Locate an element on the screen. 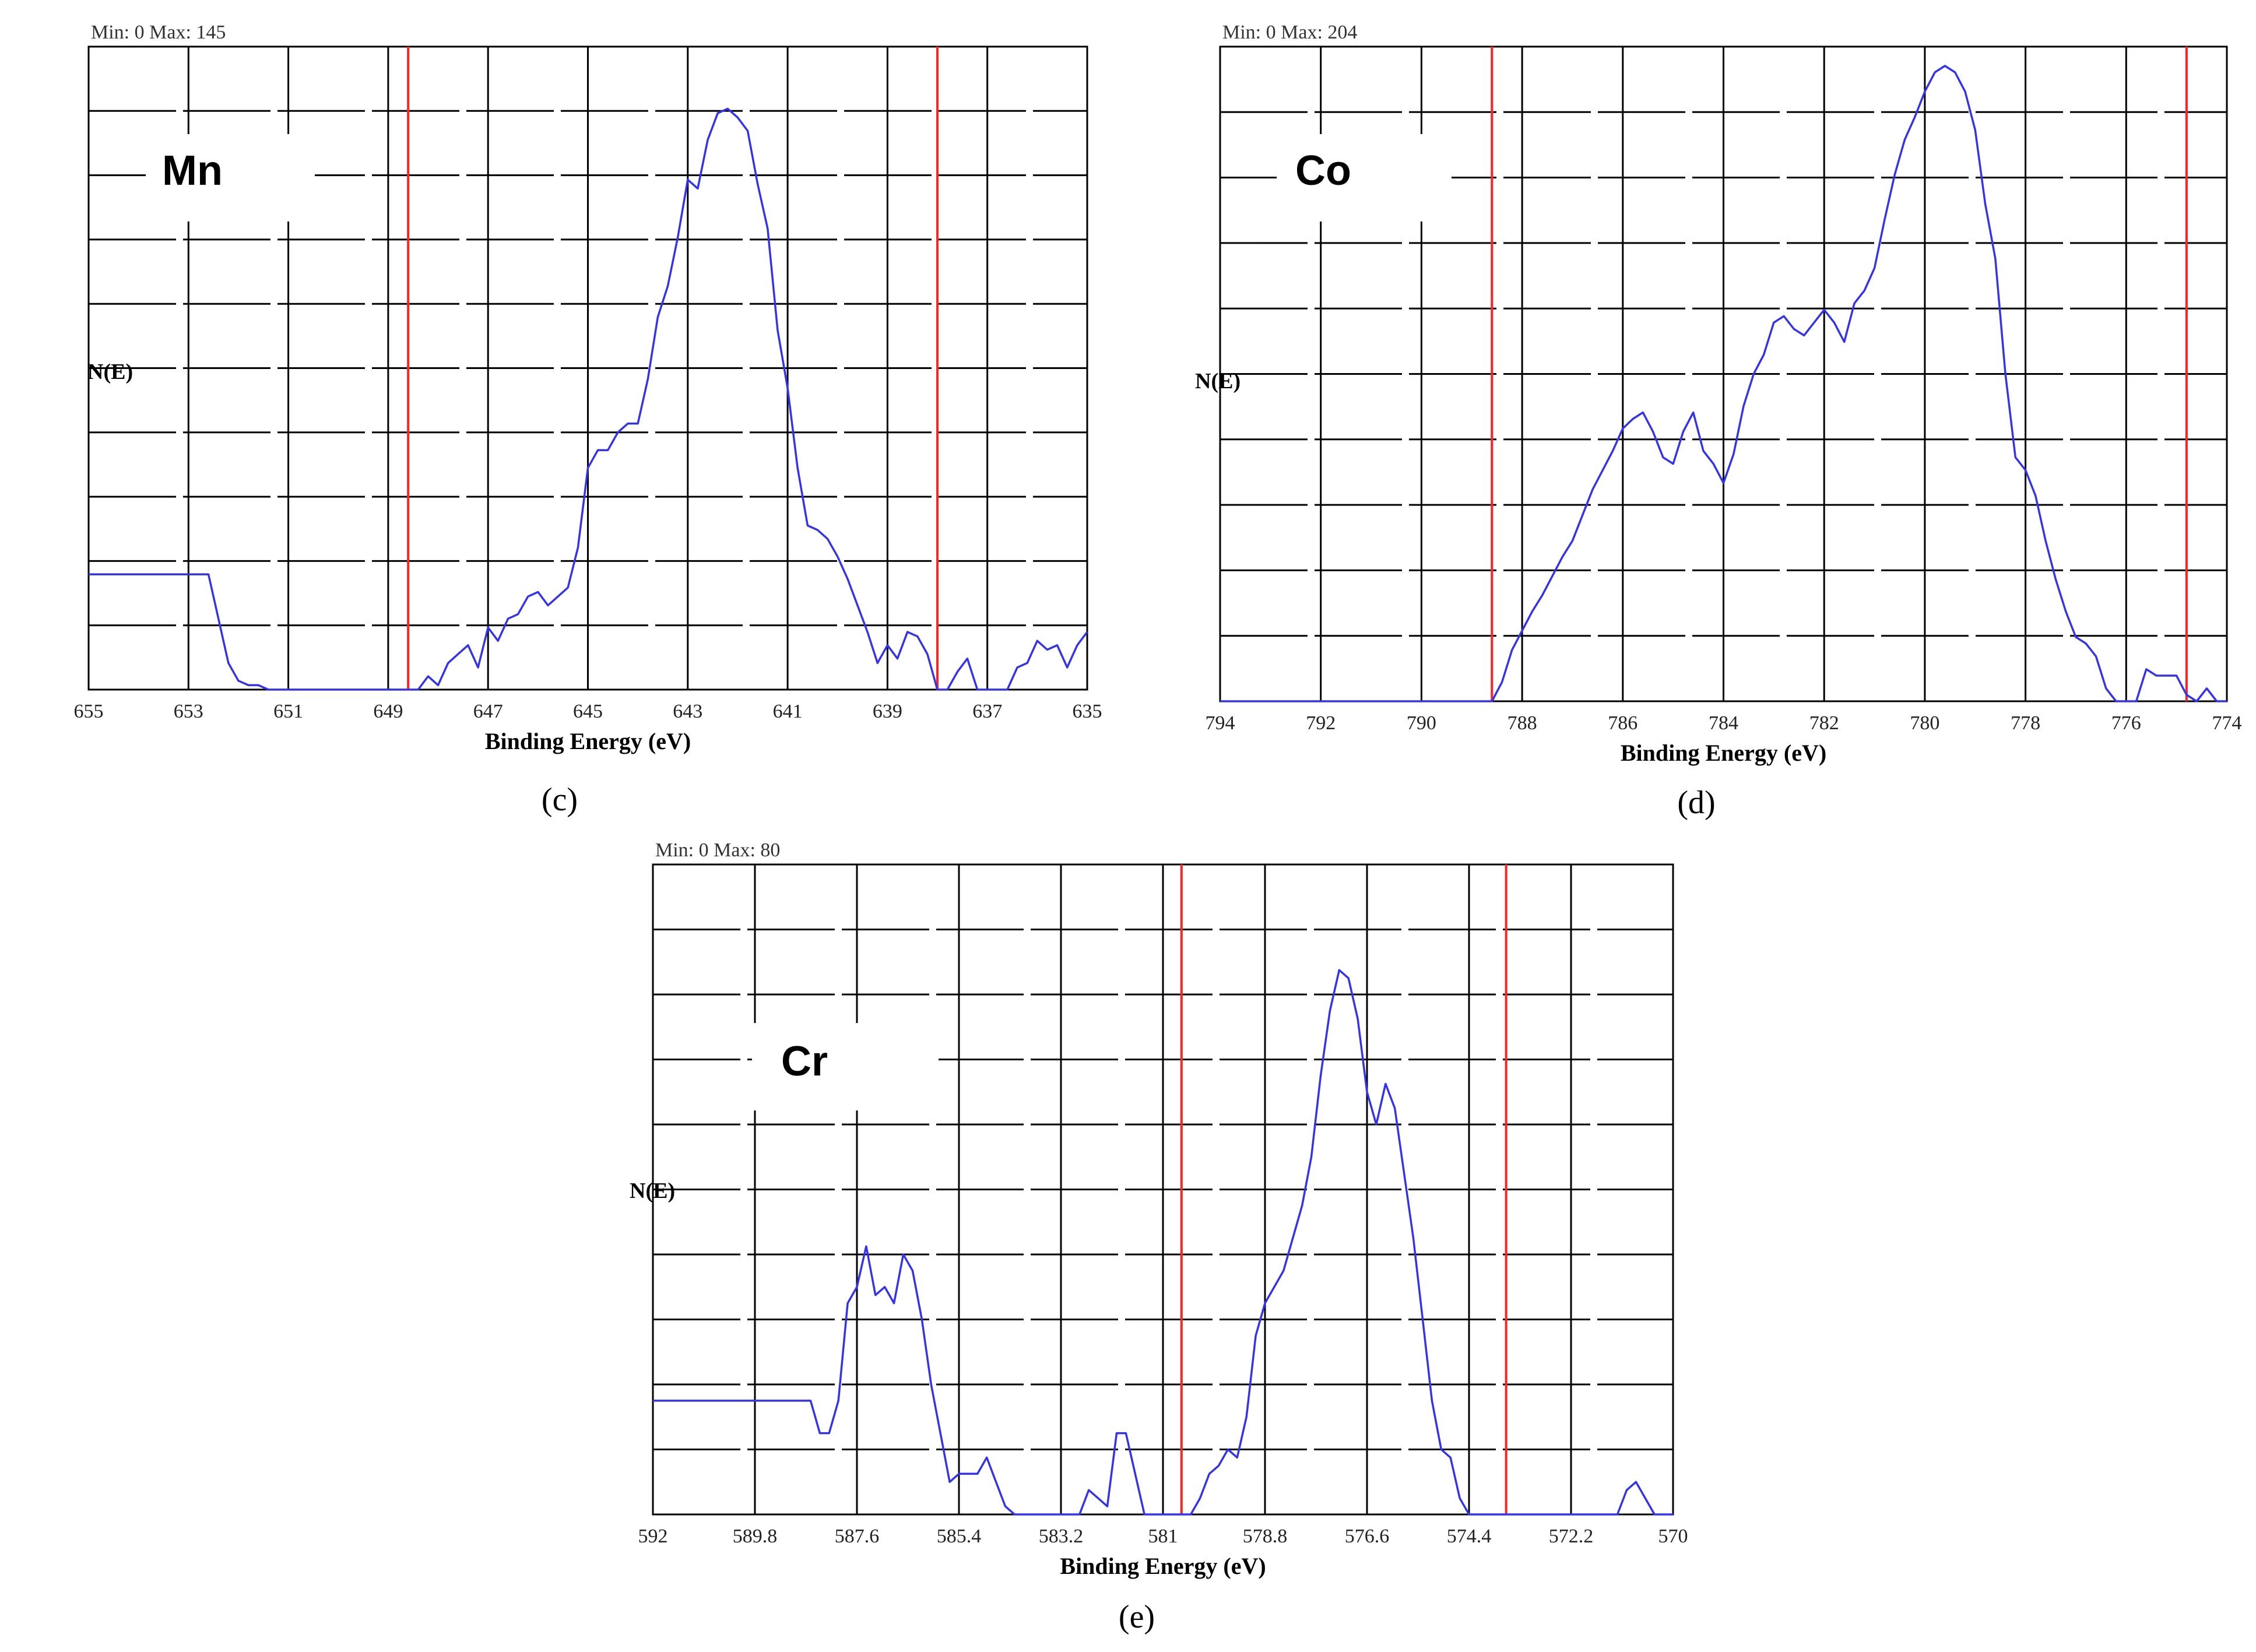 The width and height of the screenshot is (2256, 1652). element-label: Cr is located at coordinates (804, 1061).